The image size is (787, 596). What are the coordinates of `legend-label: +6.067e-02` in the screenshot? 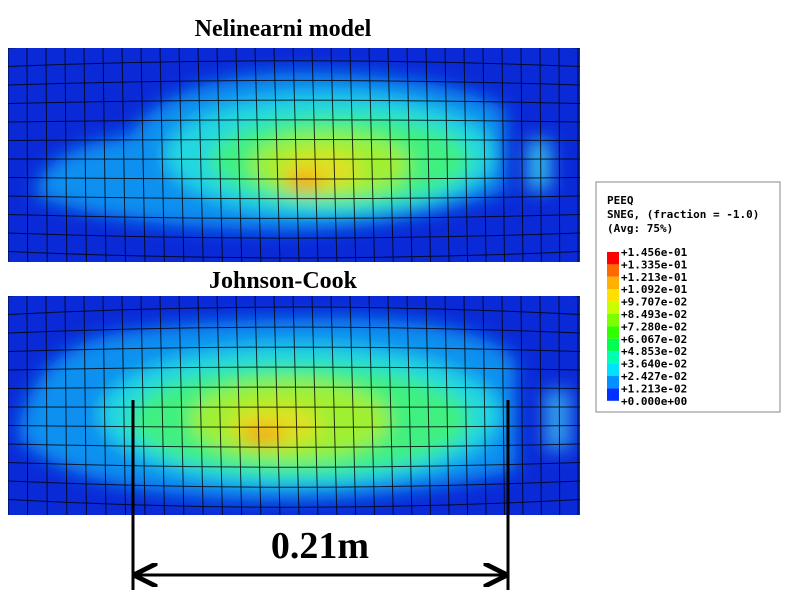 It's located at (654, 339).